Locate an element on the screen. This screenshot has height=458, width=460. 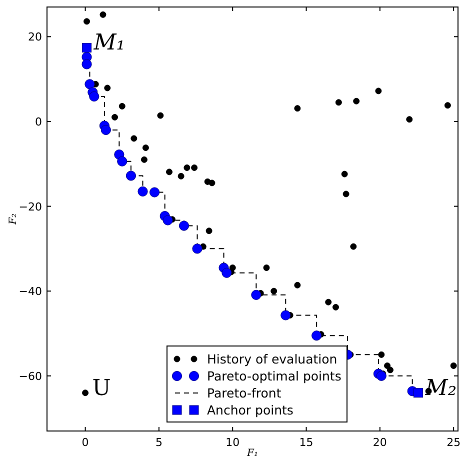
annotation: M₂ is located at coordinates (440, 388).